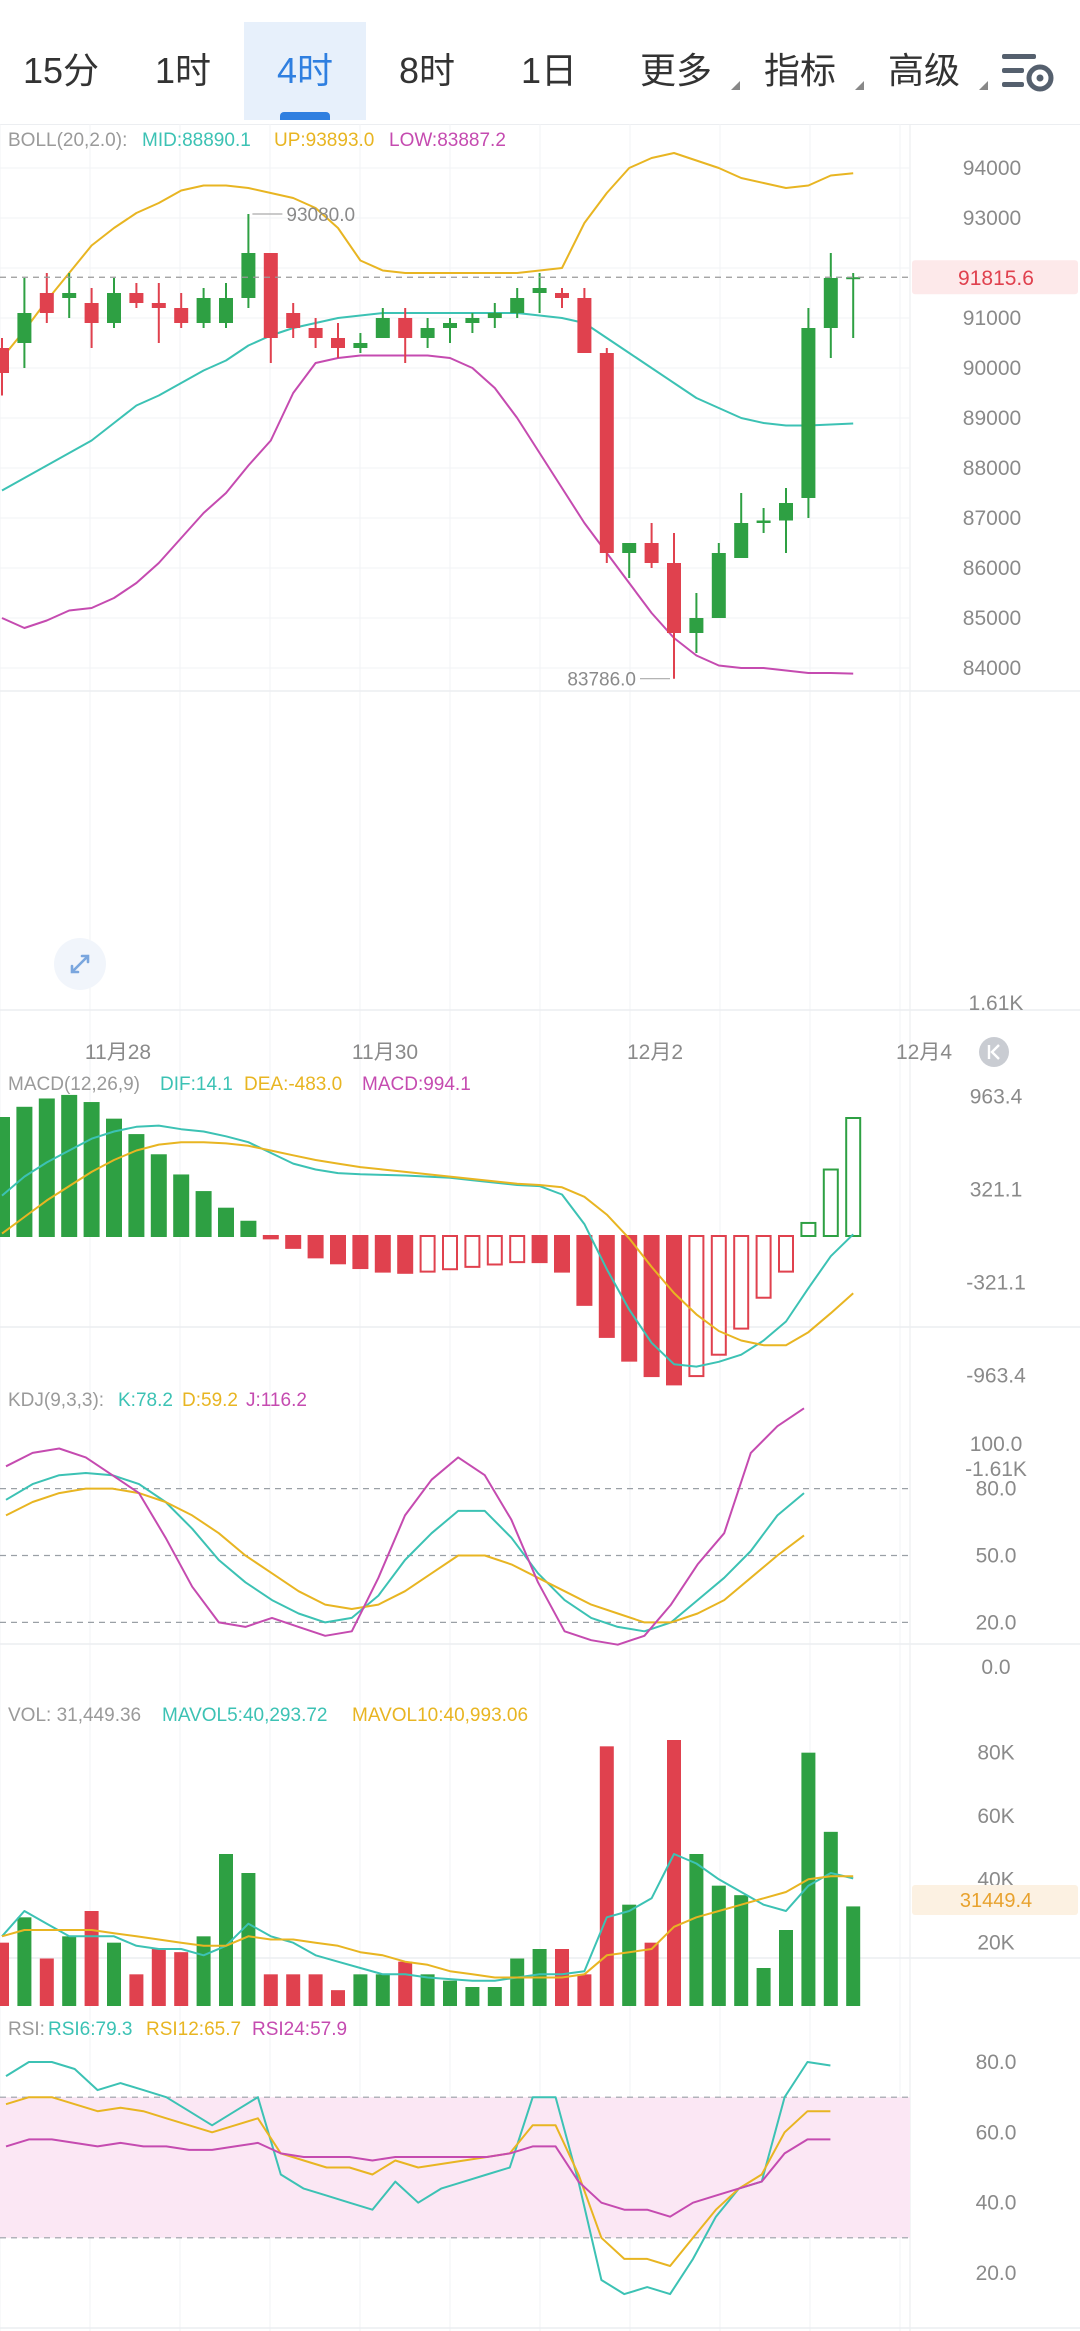  I want to click on expand-icon, so click(80, 964).